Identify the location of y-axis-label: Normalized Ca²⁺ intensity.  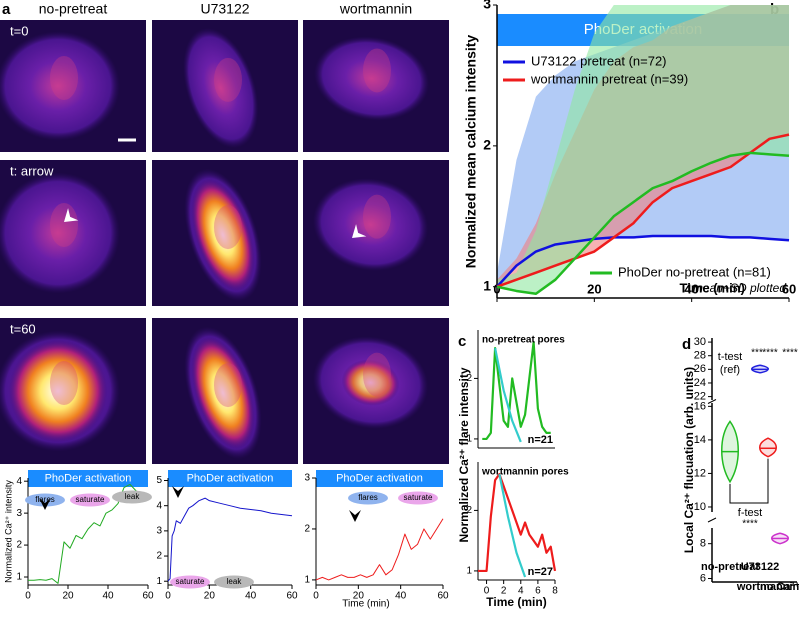
(8, 531).